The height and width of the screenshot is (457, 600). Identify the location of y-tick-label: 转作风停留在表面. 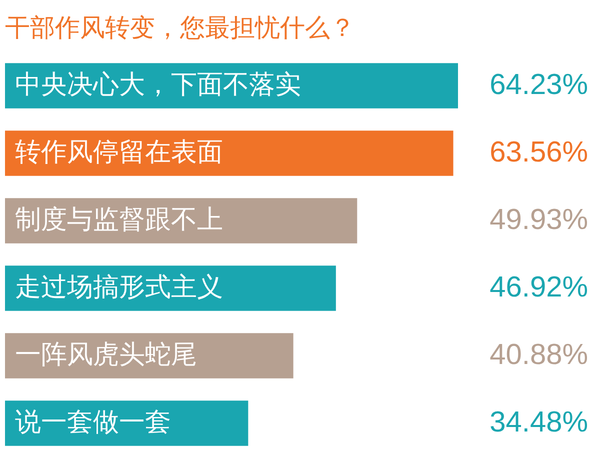
(119, 151).